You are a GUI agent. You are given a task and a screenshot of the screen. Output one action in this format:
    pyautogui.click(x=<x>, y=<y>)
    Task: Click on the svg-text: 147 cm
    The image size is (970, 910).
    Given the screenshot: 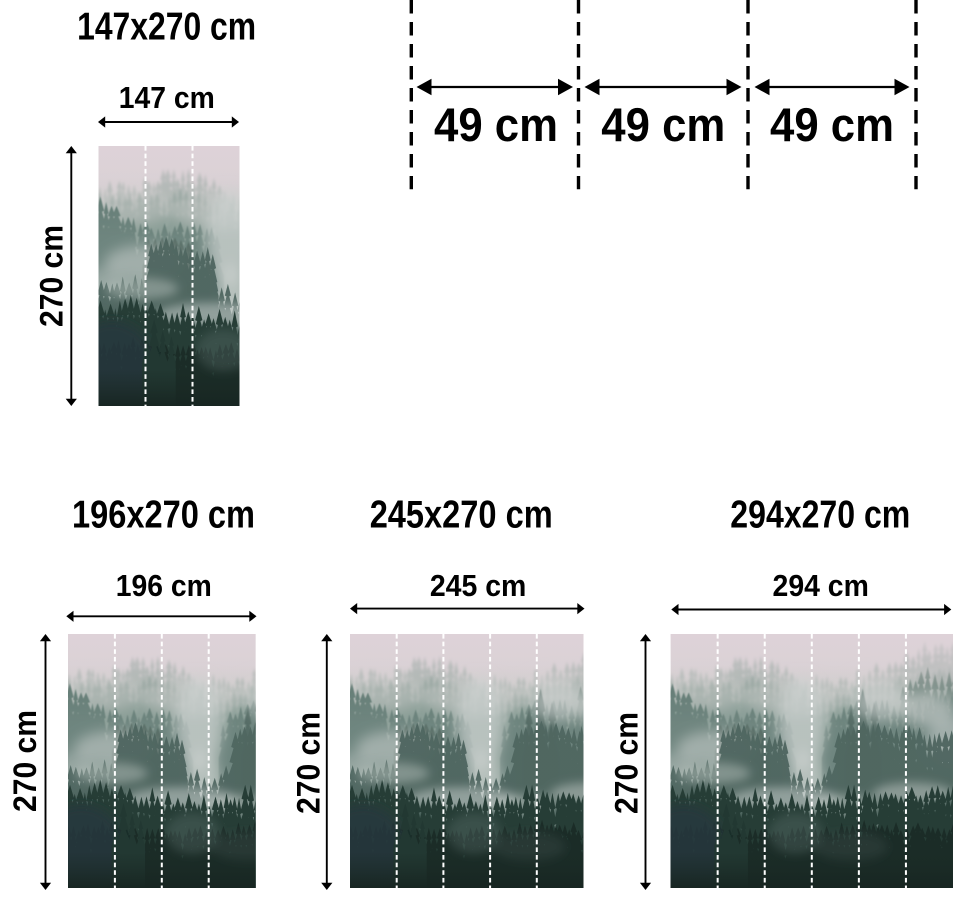 What is the action you would take?
    pyautogui.click(x=167, y=97)
    